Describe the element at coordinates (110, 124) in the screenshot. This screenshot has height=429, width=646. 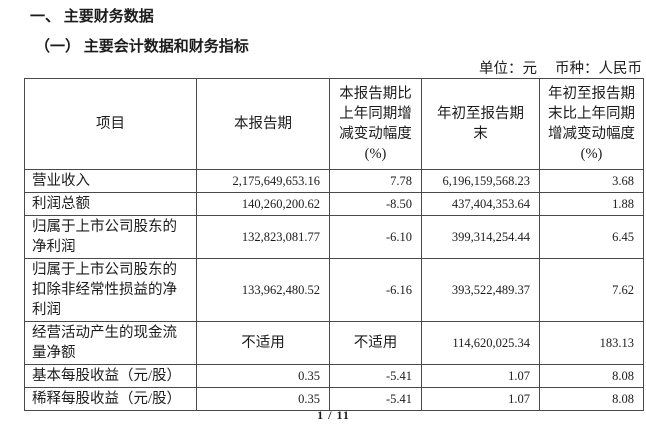
I see `column-header-0: 项目` at that location.